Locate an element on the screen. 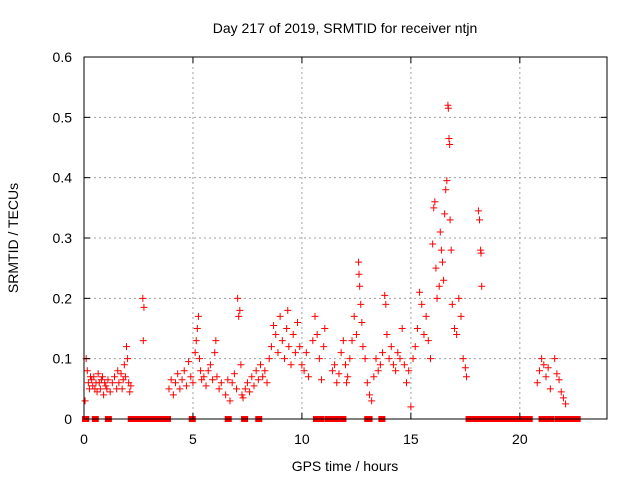  x-tick-label: 20 is located at coordinates (520, 439).